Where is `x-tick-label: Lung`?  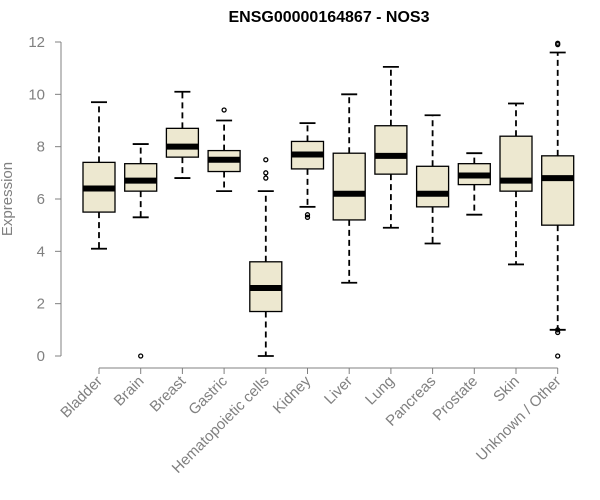
x-tick-label: Lung is located at coordinates (380, 391).